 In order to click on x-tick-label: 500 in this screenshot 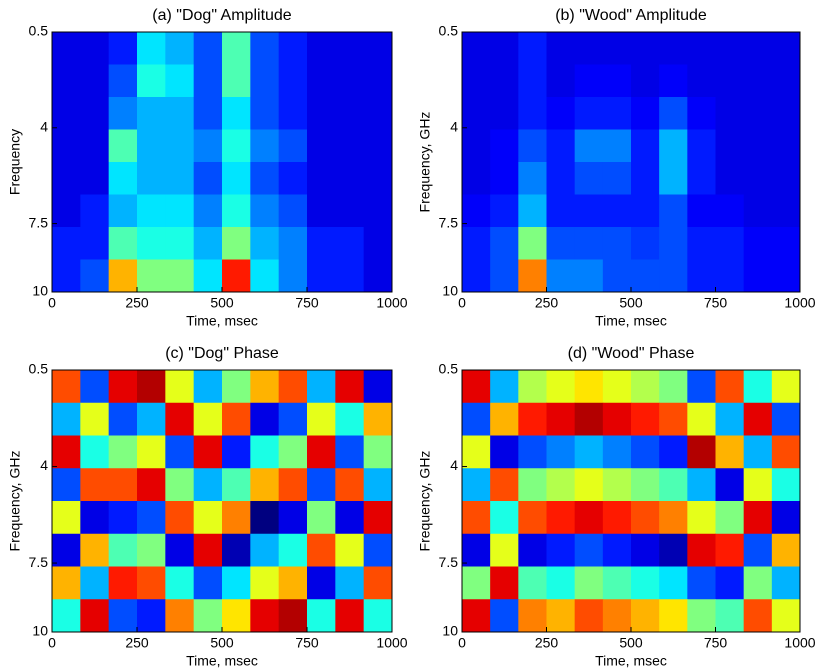, I will do `click(222, 303)`.